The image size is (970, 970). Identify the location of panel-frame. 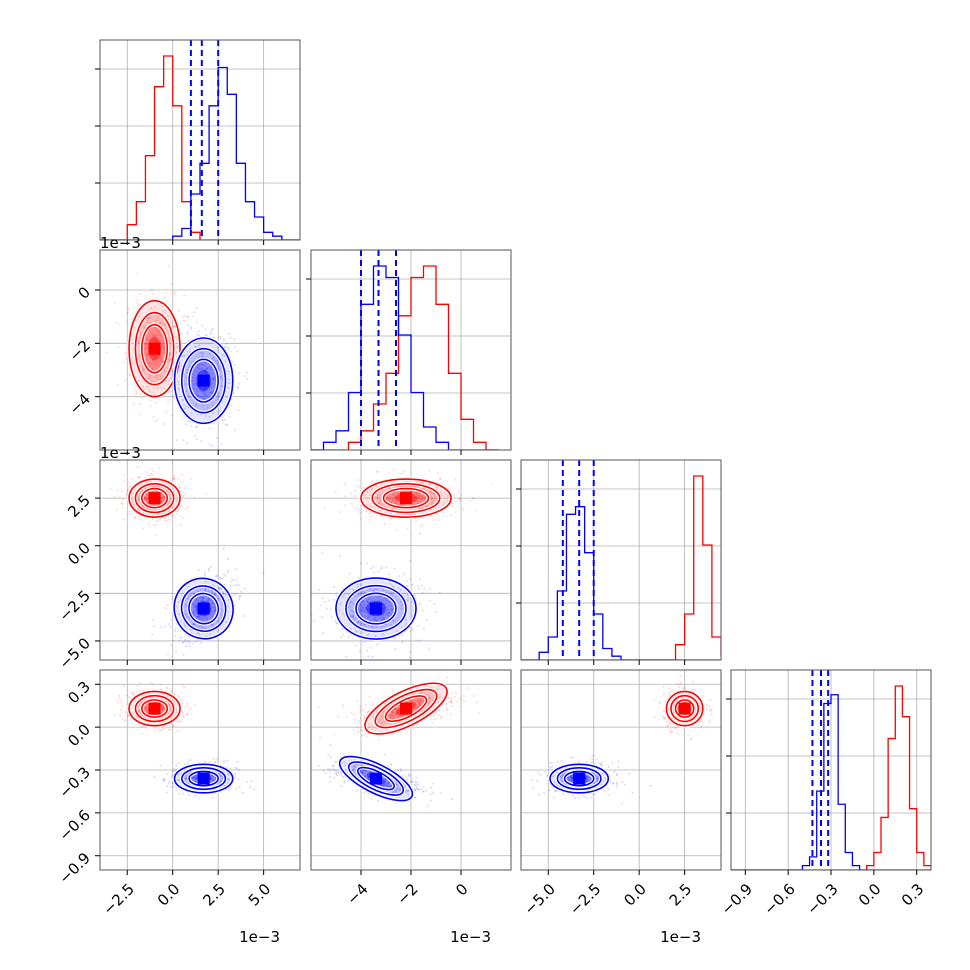
(200, 140).